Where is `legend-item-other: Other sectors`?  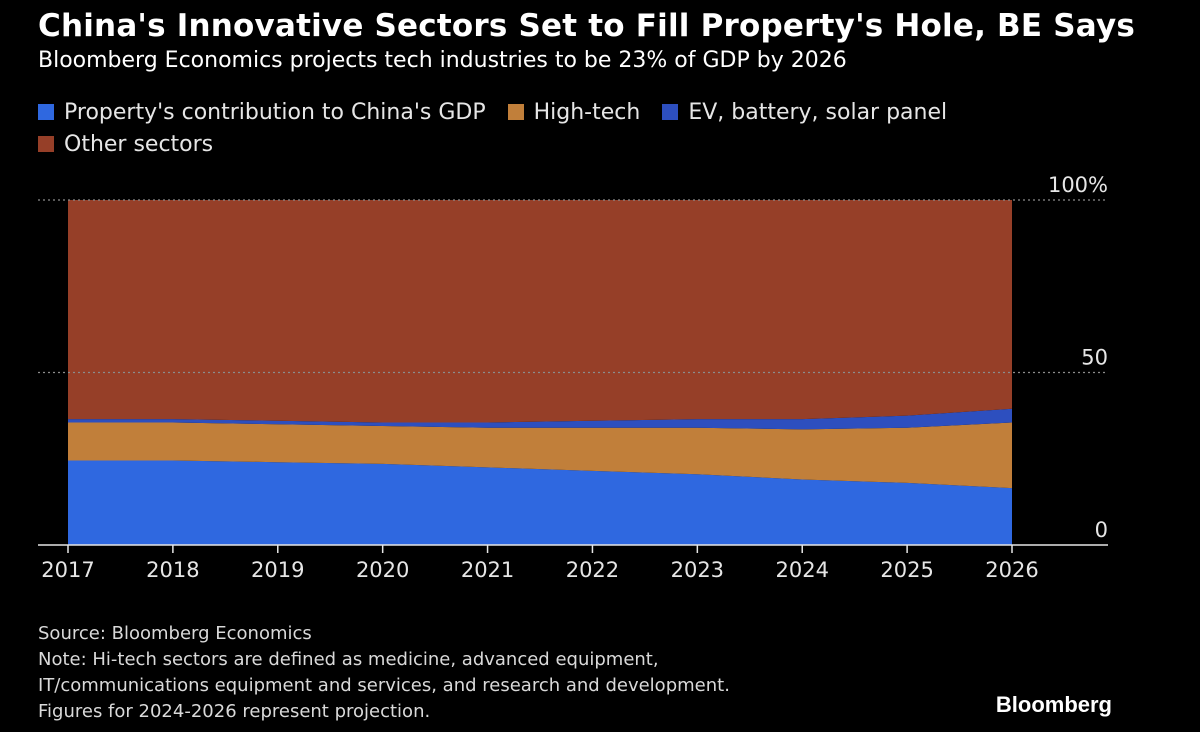 legend-item-other: Other sectors is located at coordinates (125, 144).